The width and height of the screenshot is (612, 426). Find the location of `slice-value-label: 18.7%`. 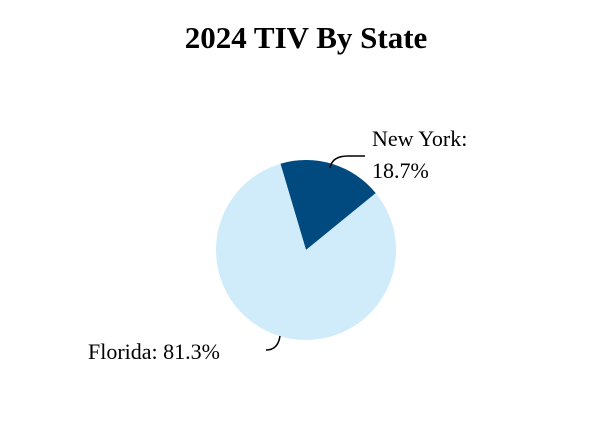

slice-value-label: 18.7% is located at coordinates (400, 170).